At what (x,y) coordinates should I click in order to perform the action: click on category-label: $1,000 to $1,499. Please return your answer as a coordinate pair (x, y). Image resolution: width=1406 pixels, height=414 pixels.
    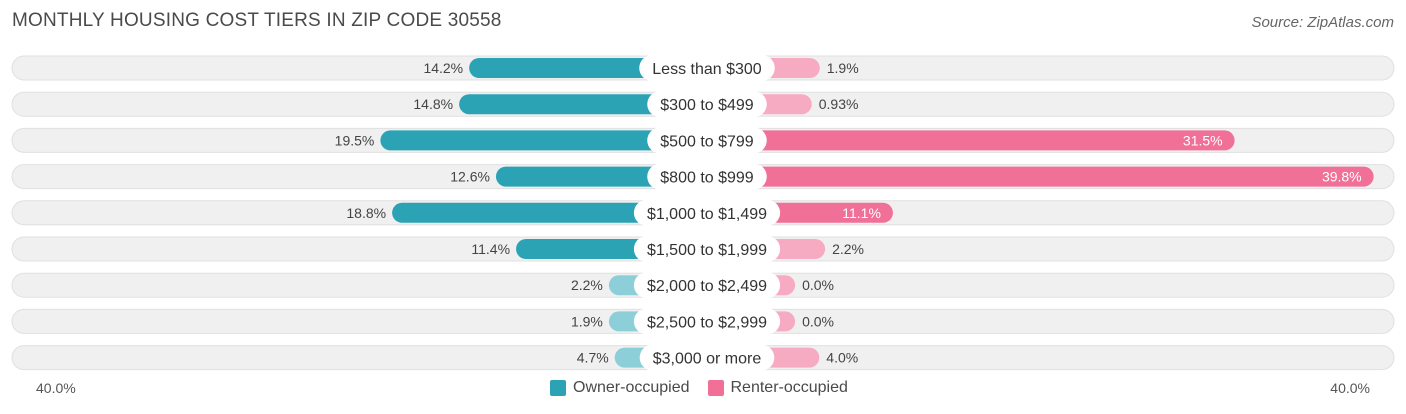
    Looking at the image, I should click on (707, 214).